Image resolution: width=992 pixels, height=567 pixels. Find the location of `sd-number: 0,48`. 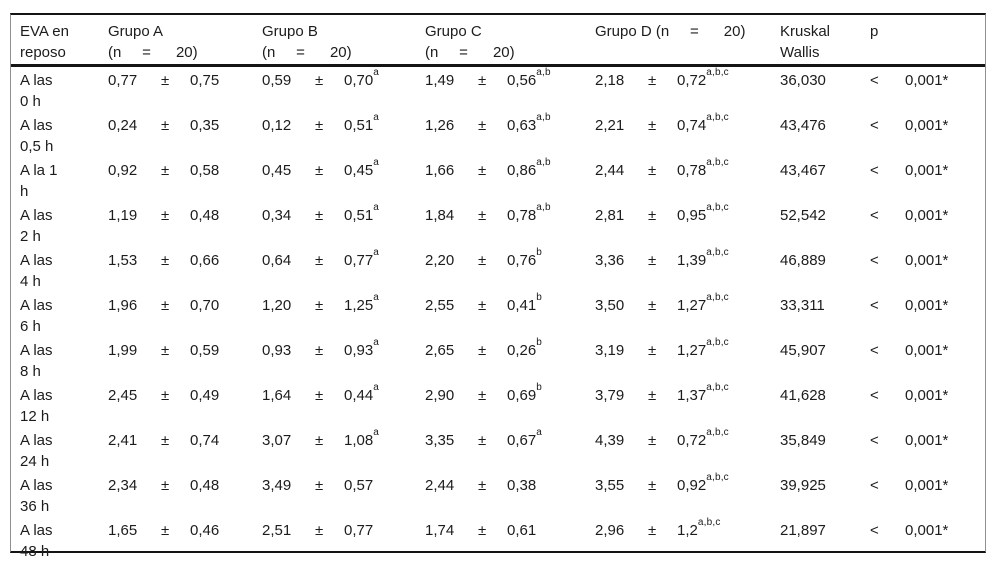

sd-number: 0,48 is located at coordinates (205, 485).